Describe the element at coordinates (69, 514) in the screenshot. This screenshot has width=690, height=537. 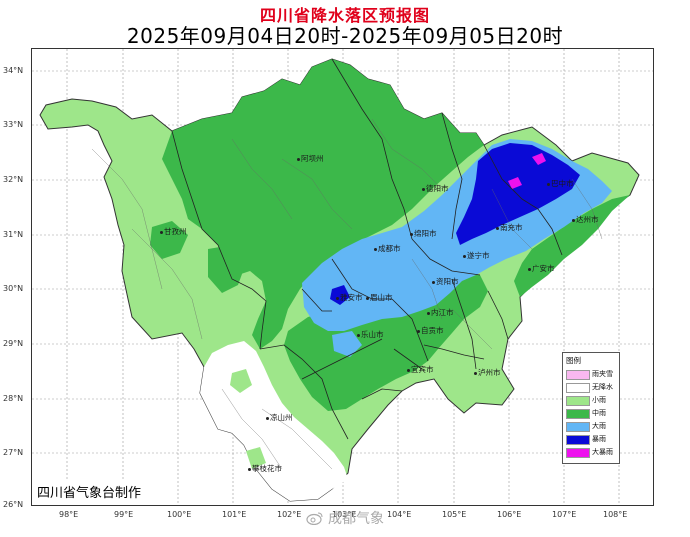
I see `lon-label: 98°E` at that location.